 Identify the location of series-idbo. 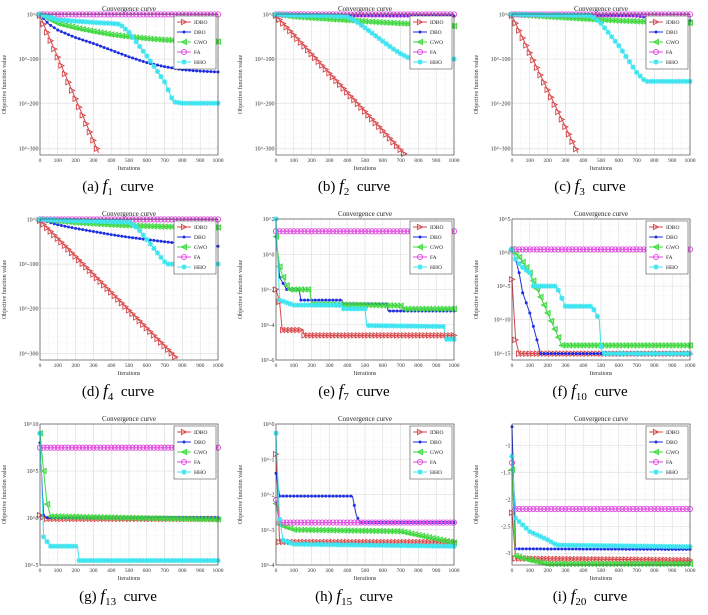
(601, 536).